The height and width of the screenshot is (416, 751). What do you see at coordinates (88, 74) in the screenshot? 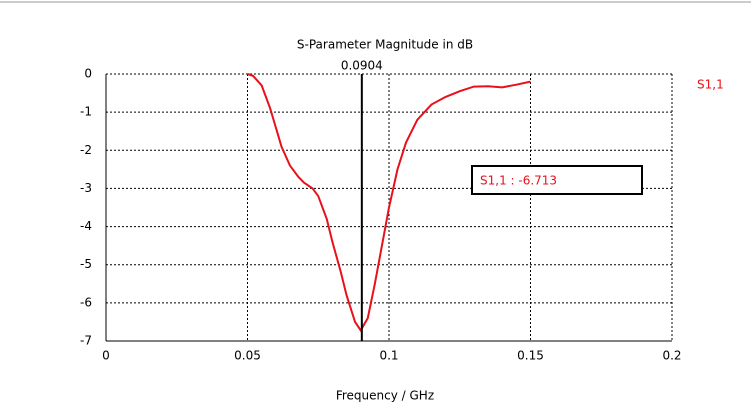
I see `y-tick-label: 0` at bounding box center [88, 74].